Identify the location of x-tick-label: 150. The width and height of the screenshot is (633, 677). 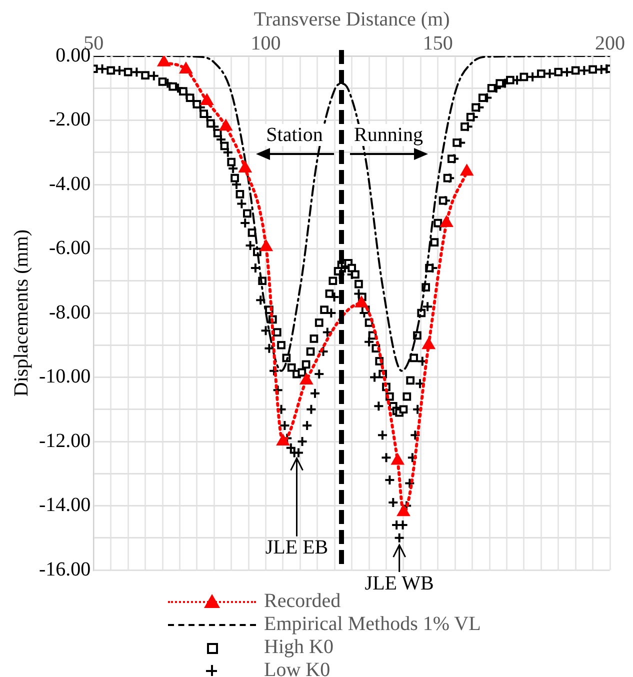
(437, 43).